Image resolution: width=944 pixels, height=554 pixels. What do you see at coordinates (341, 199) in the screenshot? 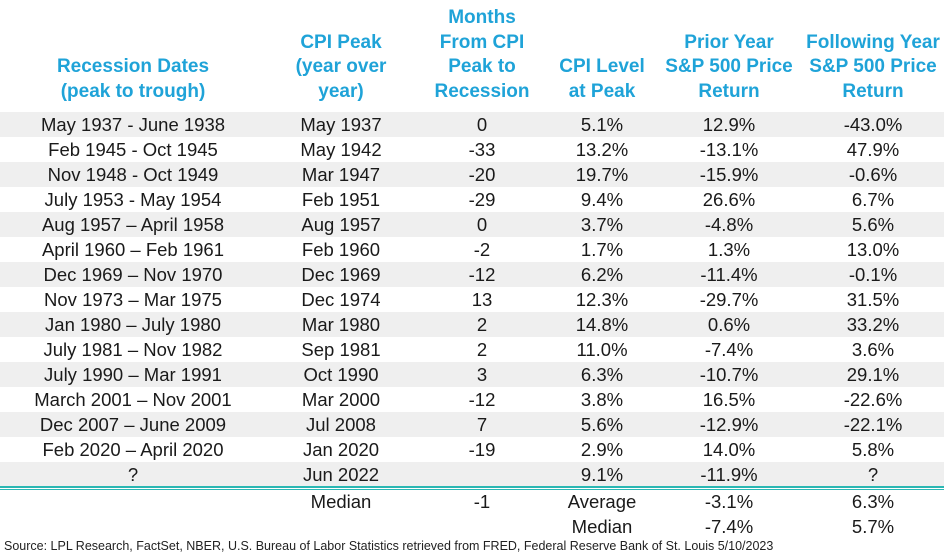
I see `cell-cpi-peak: Feb 1951` at bounding box center [341, 199].